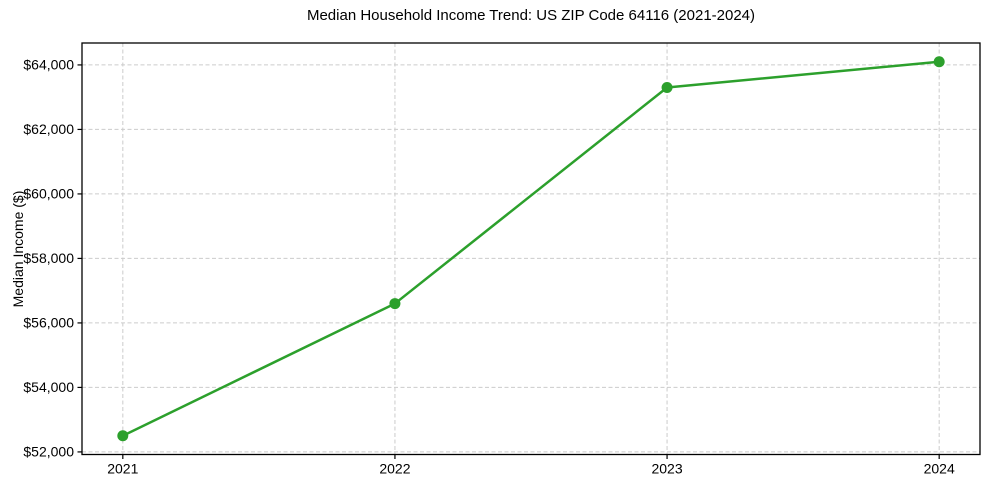 The image size is (989, 490). Describe the element at coordinates (939, 469) in the screenshot. I see `x-tick-label: 2024` at that location.